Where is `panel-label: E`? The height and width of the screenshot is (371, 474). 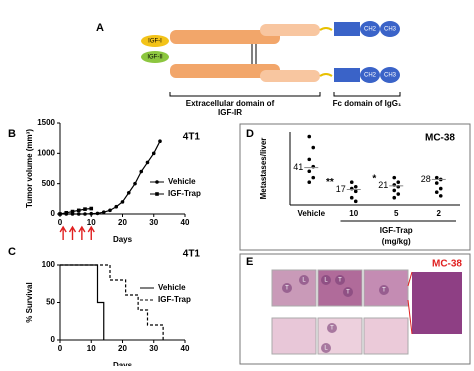
panel-label: E is located at coordinates (249, 262).